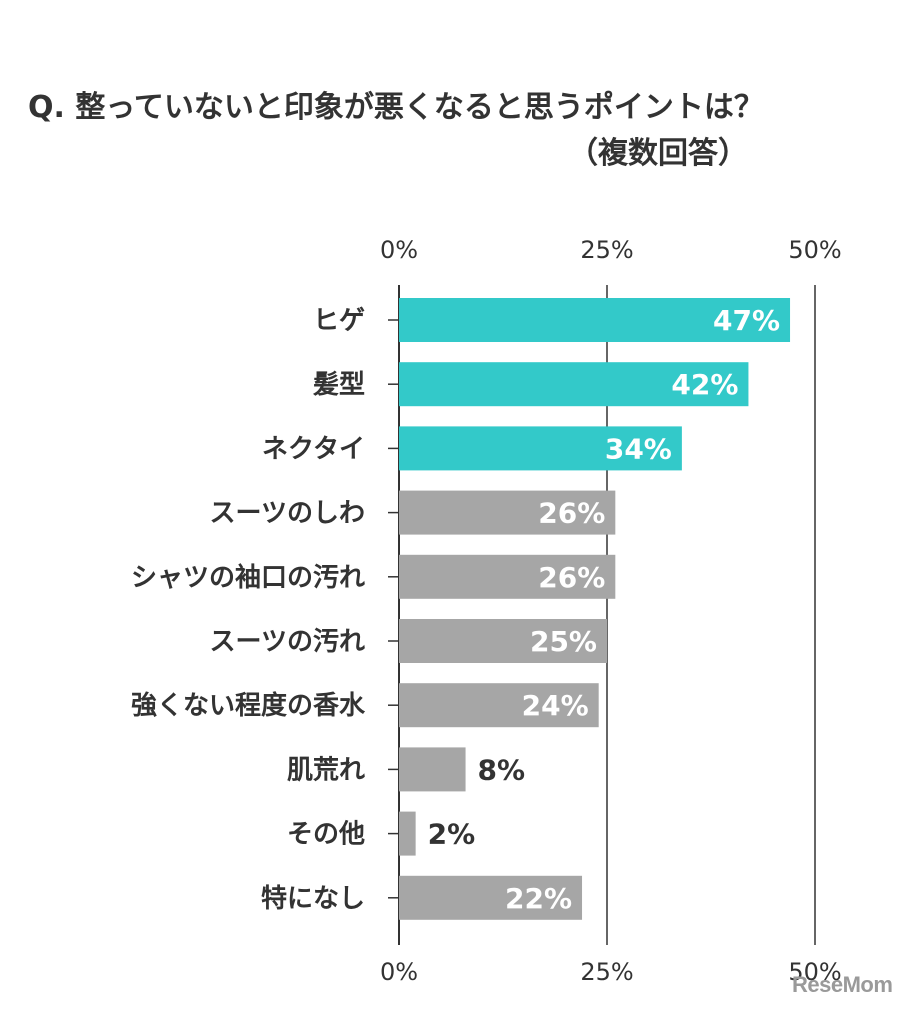 The image size is (900, 1010). What do you see at coordinates (606, 972) in the screenshot?
I see `x-tick-label-bottom: 25%` at bounding box center [606, 972].